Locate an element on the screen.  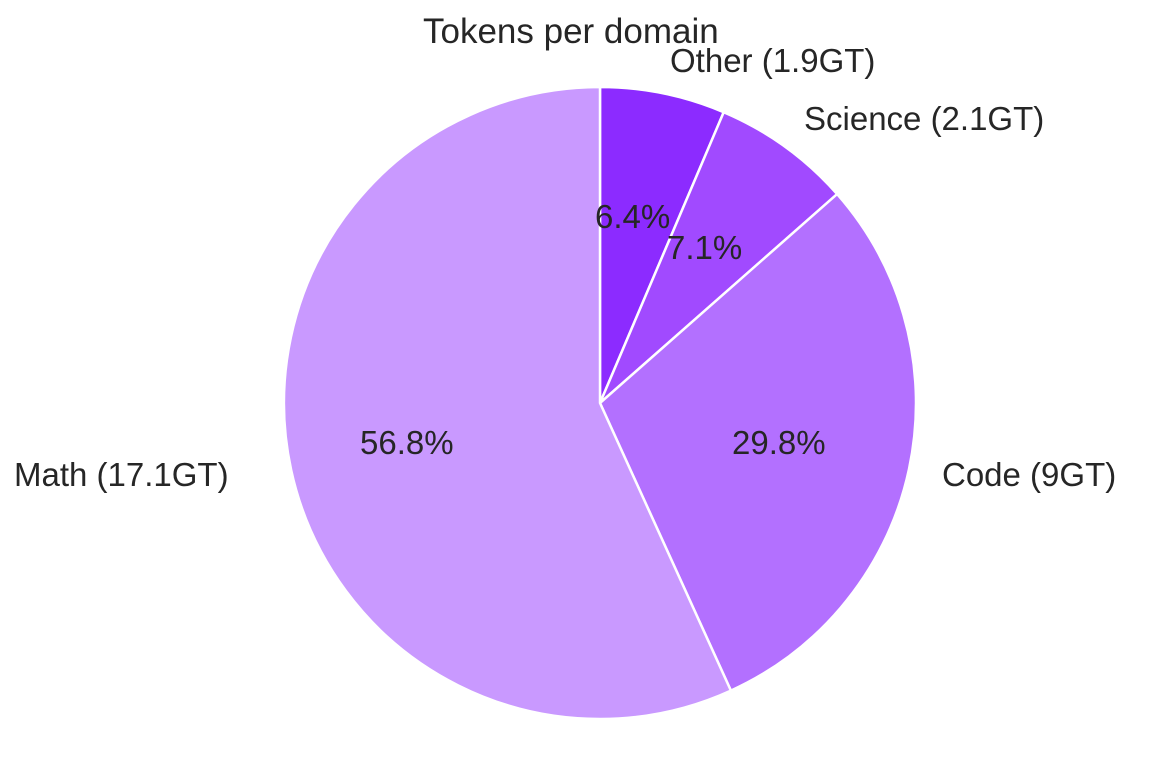
label-math: Math (17.1GT) is located at coordinates (121, 474).